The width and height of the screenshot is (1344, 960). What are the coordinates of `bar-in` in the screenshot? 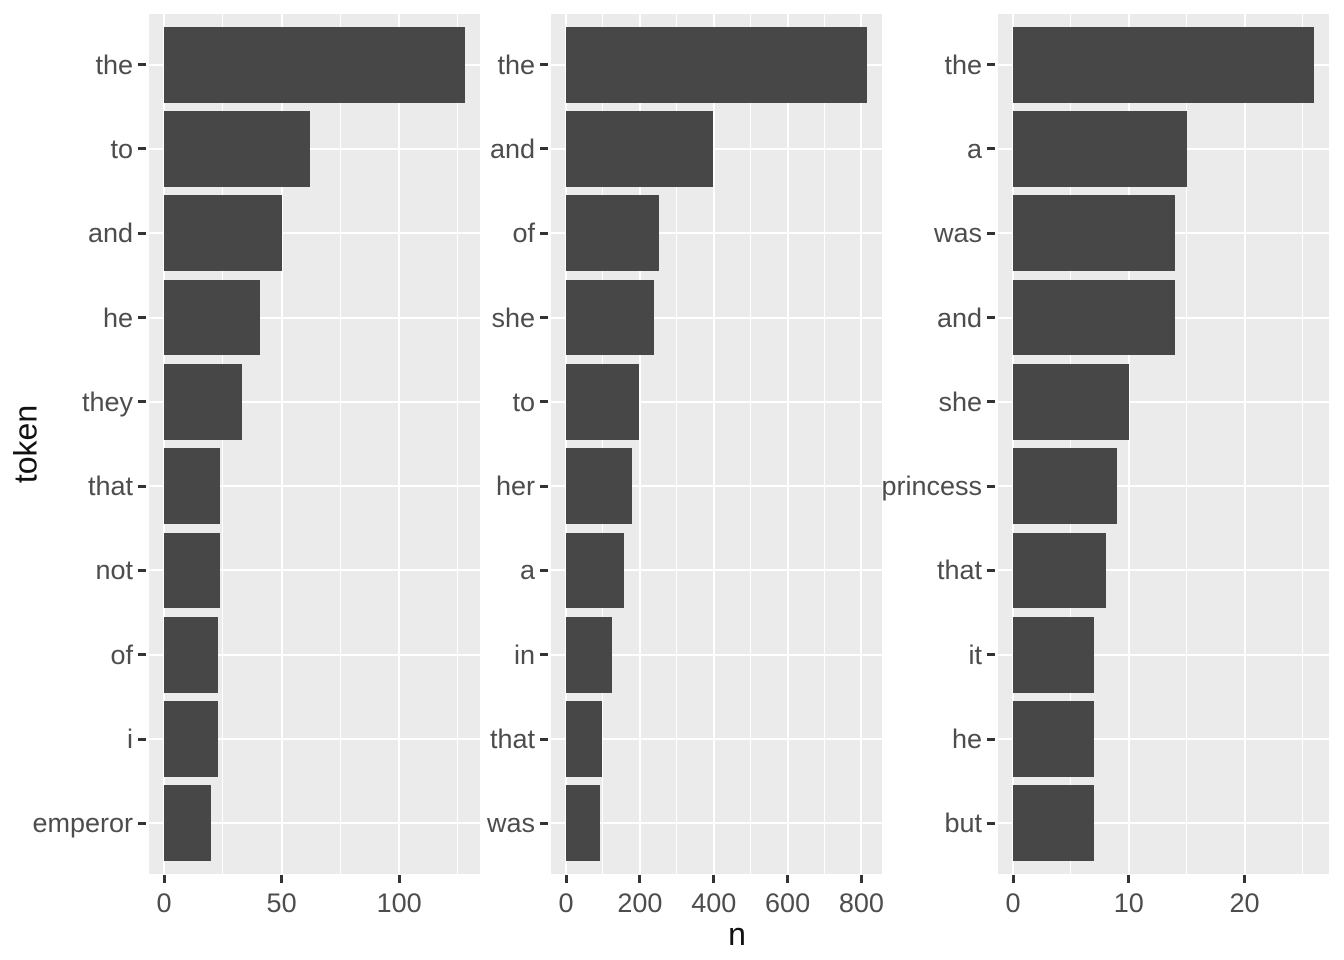 It's located at (589, 654).